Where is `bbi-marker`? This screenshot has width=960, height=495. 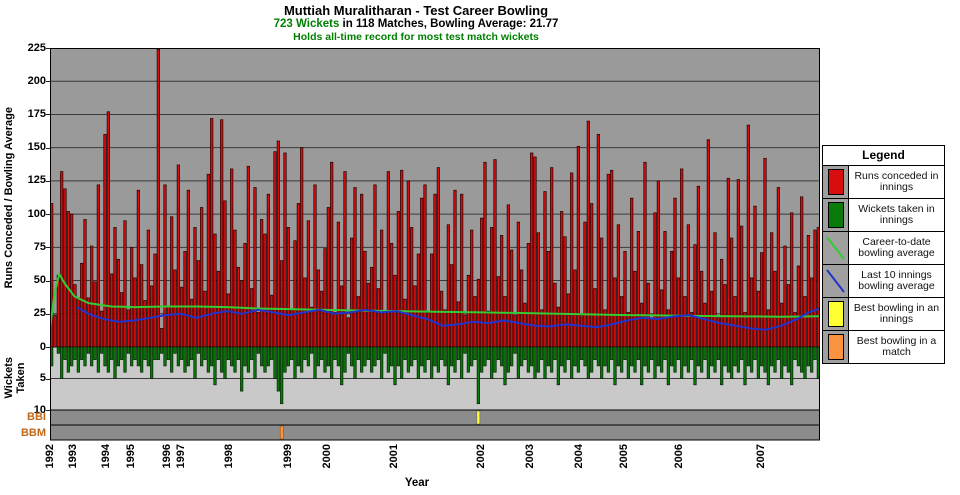
bbi-marker is located at coordinates (478, 417).